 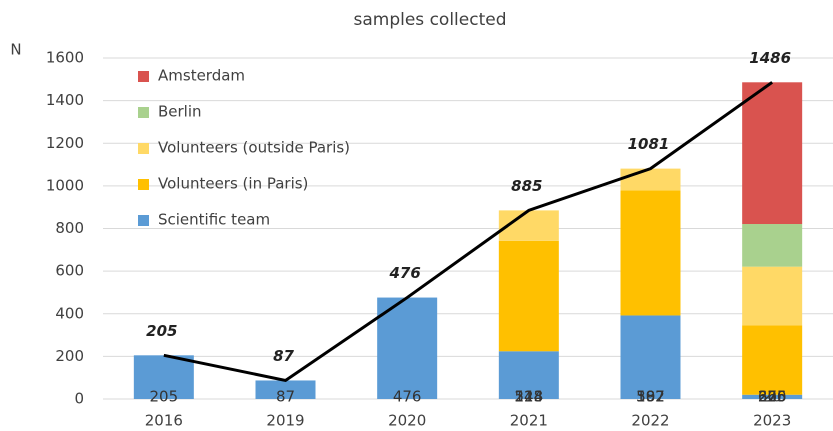 I want to click on y-tick-label: 800, so click(x=69, y=228).